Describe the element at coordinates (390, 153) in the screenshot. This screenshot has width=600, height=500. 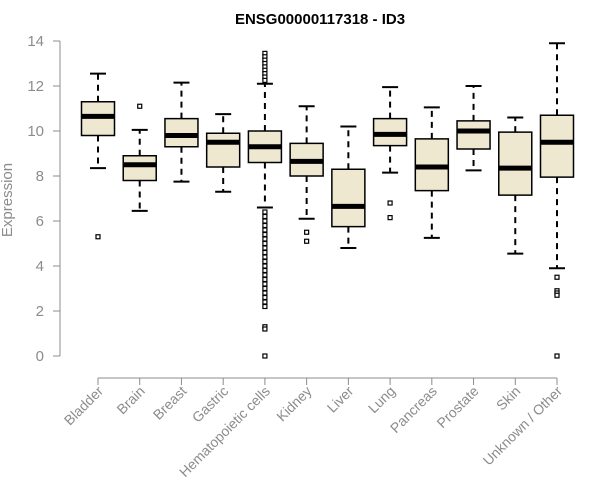
I see `box-lung` at that location.